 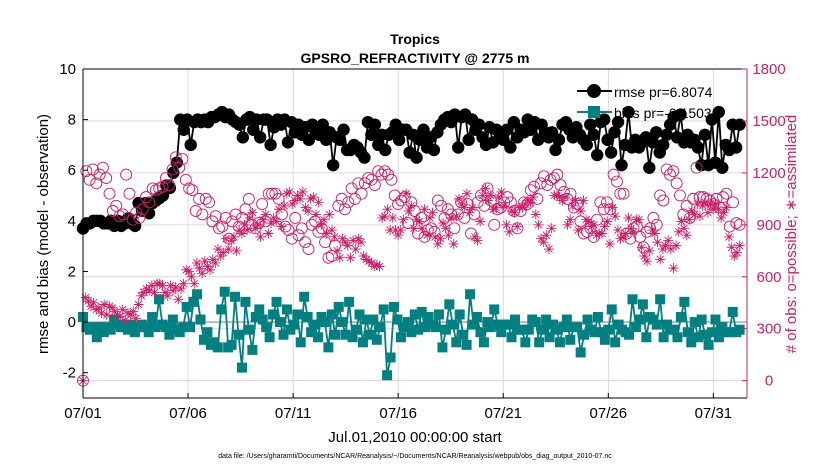 I want to click on left-tick-label: 0, so click(x=72, y=322).